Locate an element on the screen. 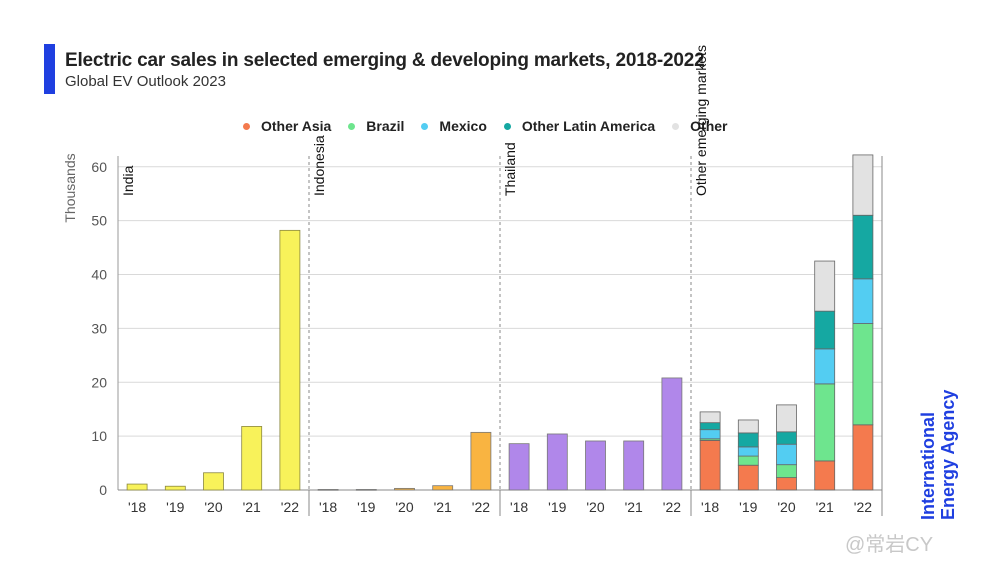 The height and width of the screenshot is (563, 1000). accent-bar is located at coordinates (49, 69).